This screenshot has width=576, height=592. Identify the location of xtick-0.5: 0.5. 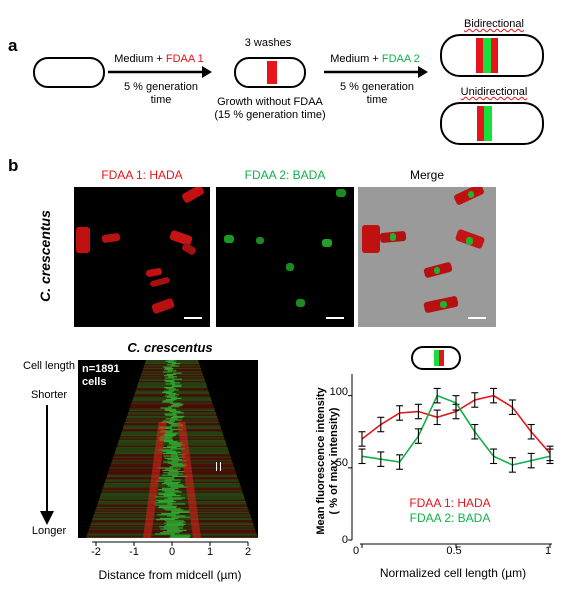
(454, 551).